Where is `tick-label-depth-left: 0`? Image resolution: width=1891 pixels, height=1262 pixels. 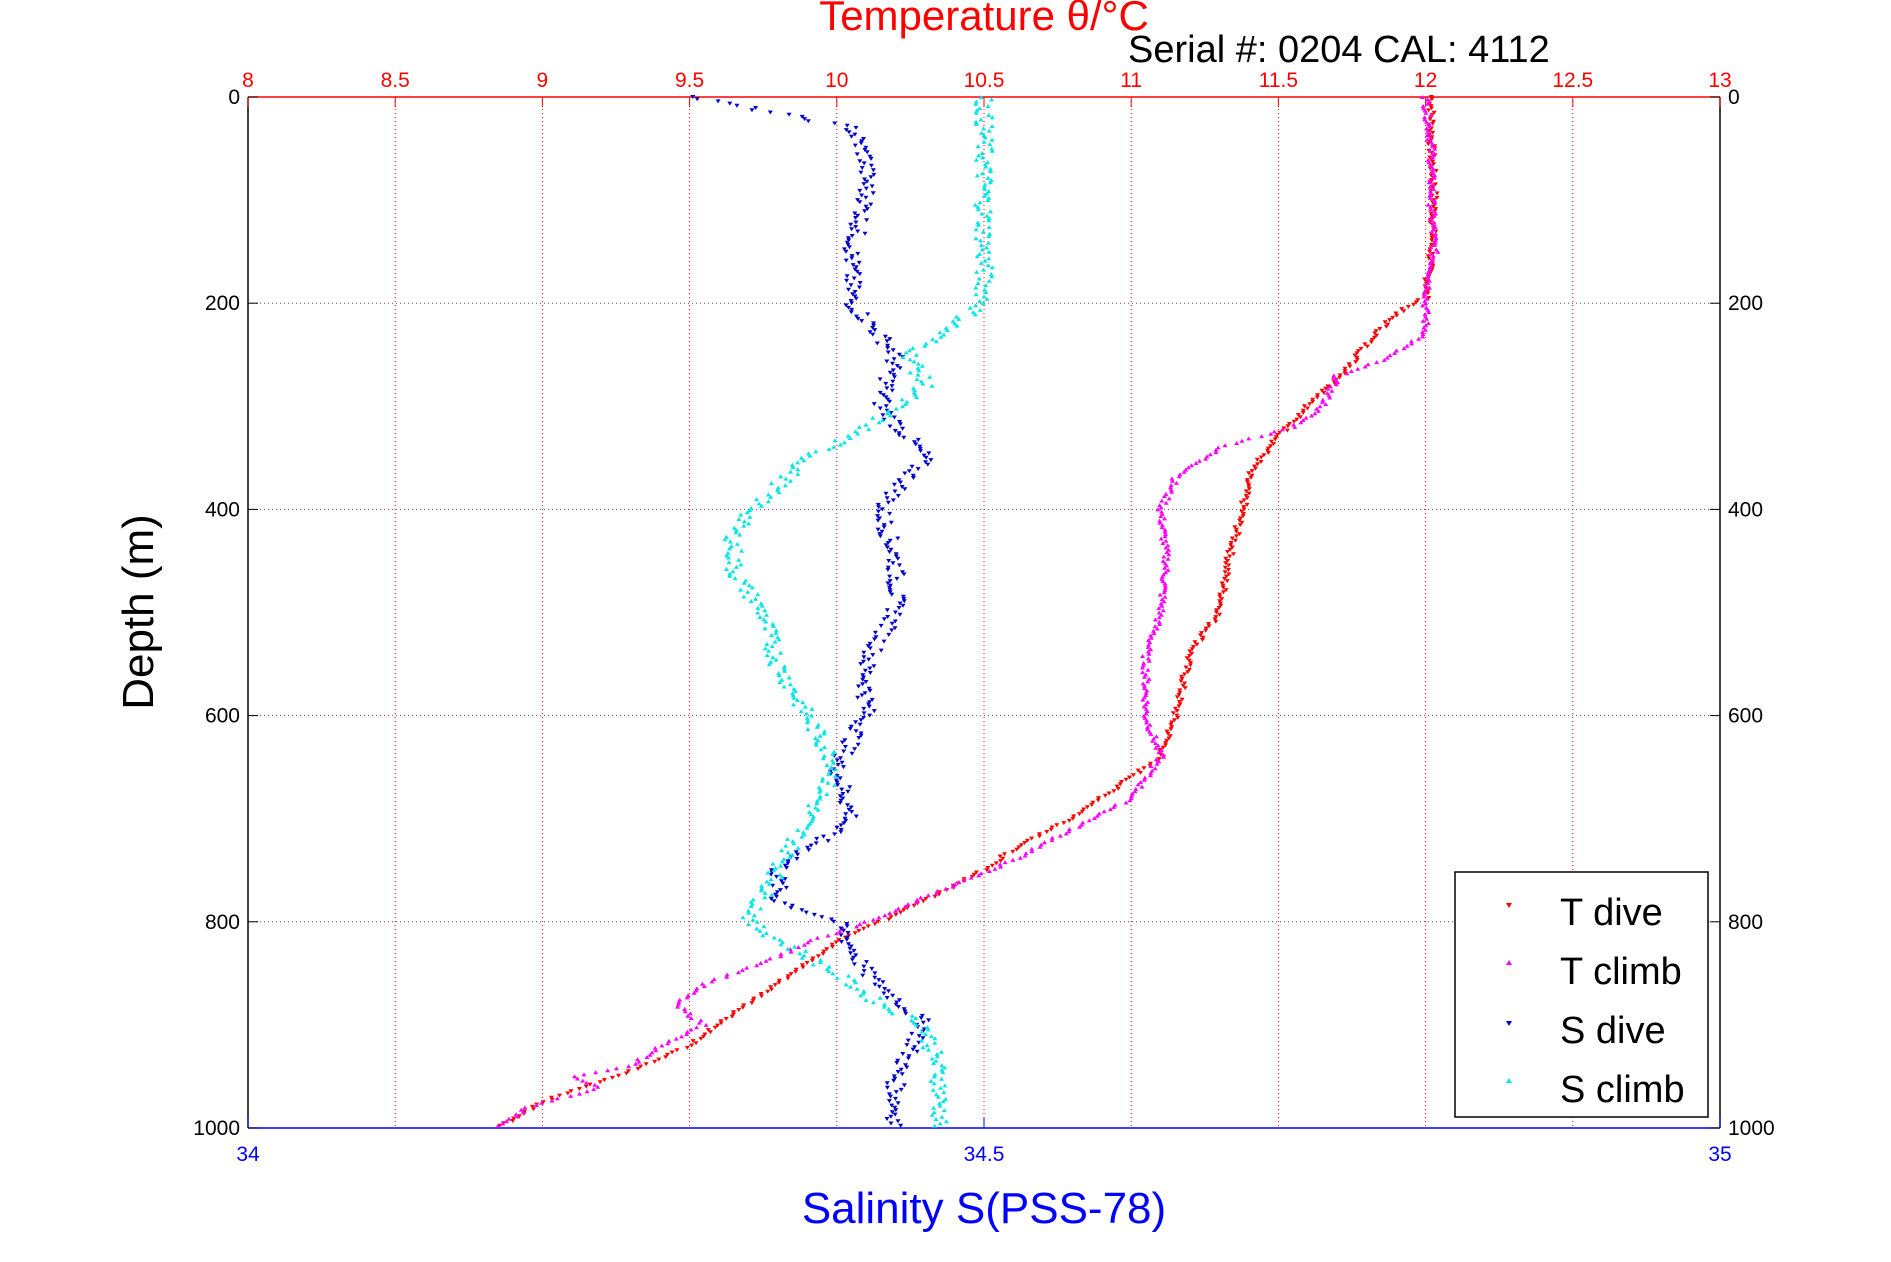 tick-label-depth-left: 0 is located at coordinates (234, 97).